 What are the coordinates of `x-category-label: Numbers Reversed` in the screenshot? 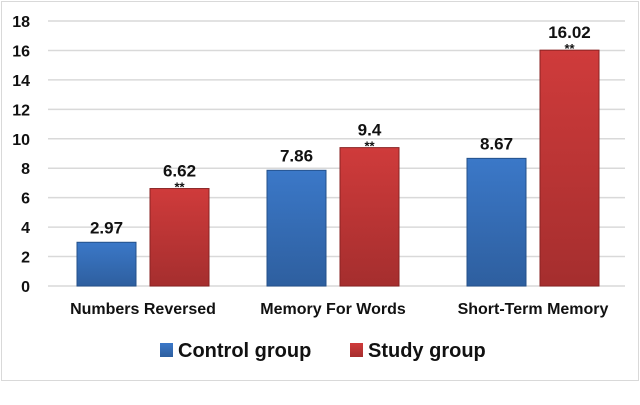 It's located at (143, 309).